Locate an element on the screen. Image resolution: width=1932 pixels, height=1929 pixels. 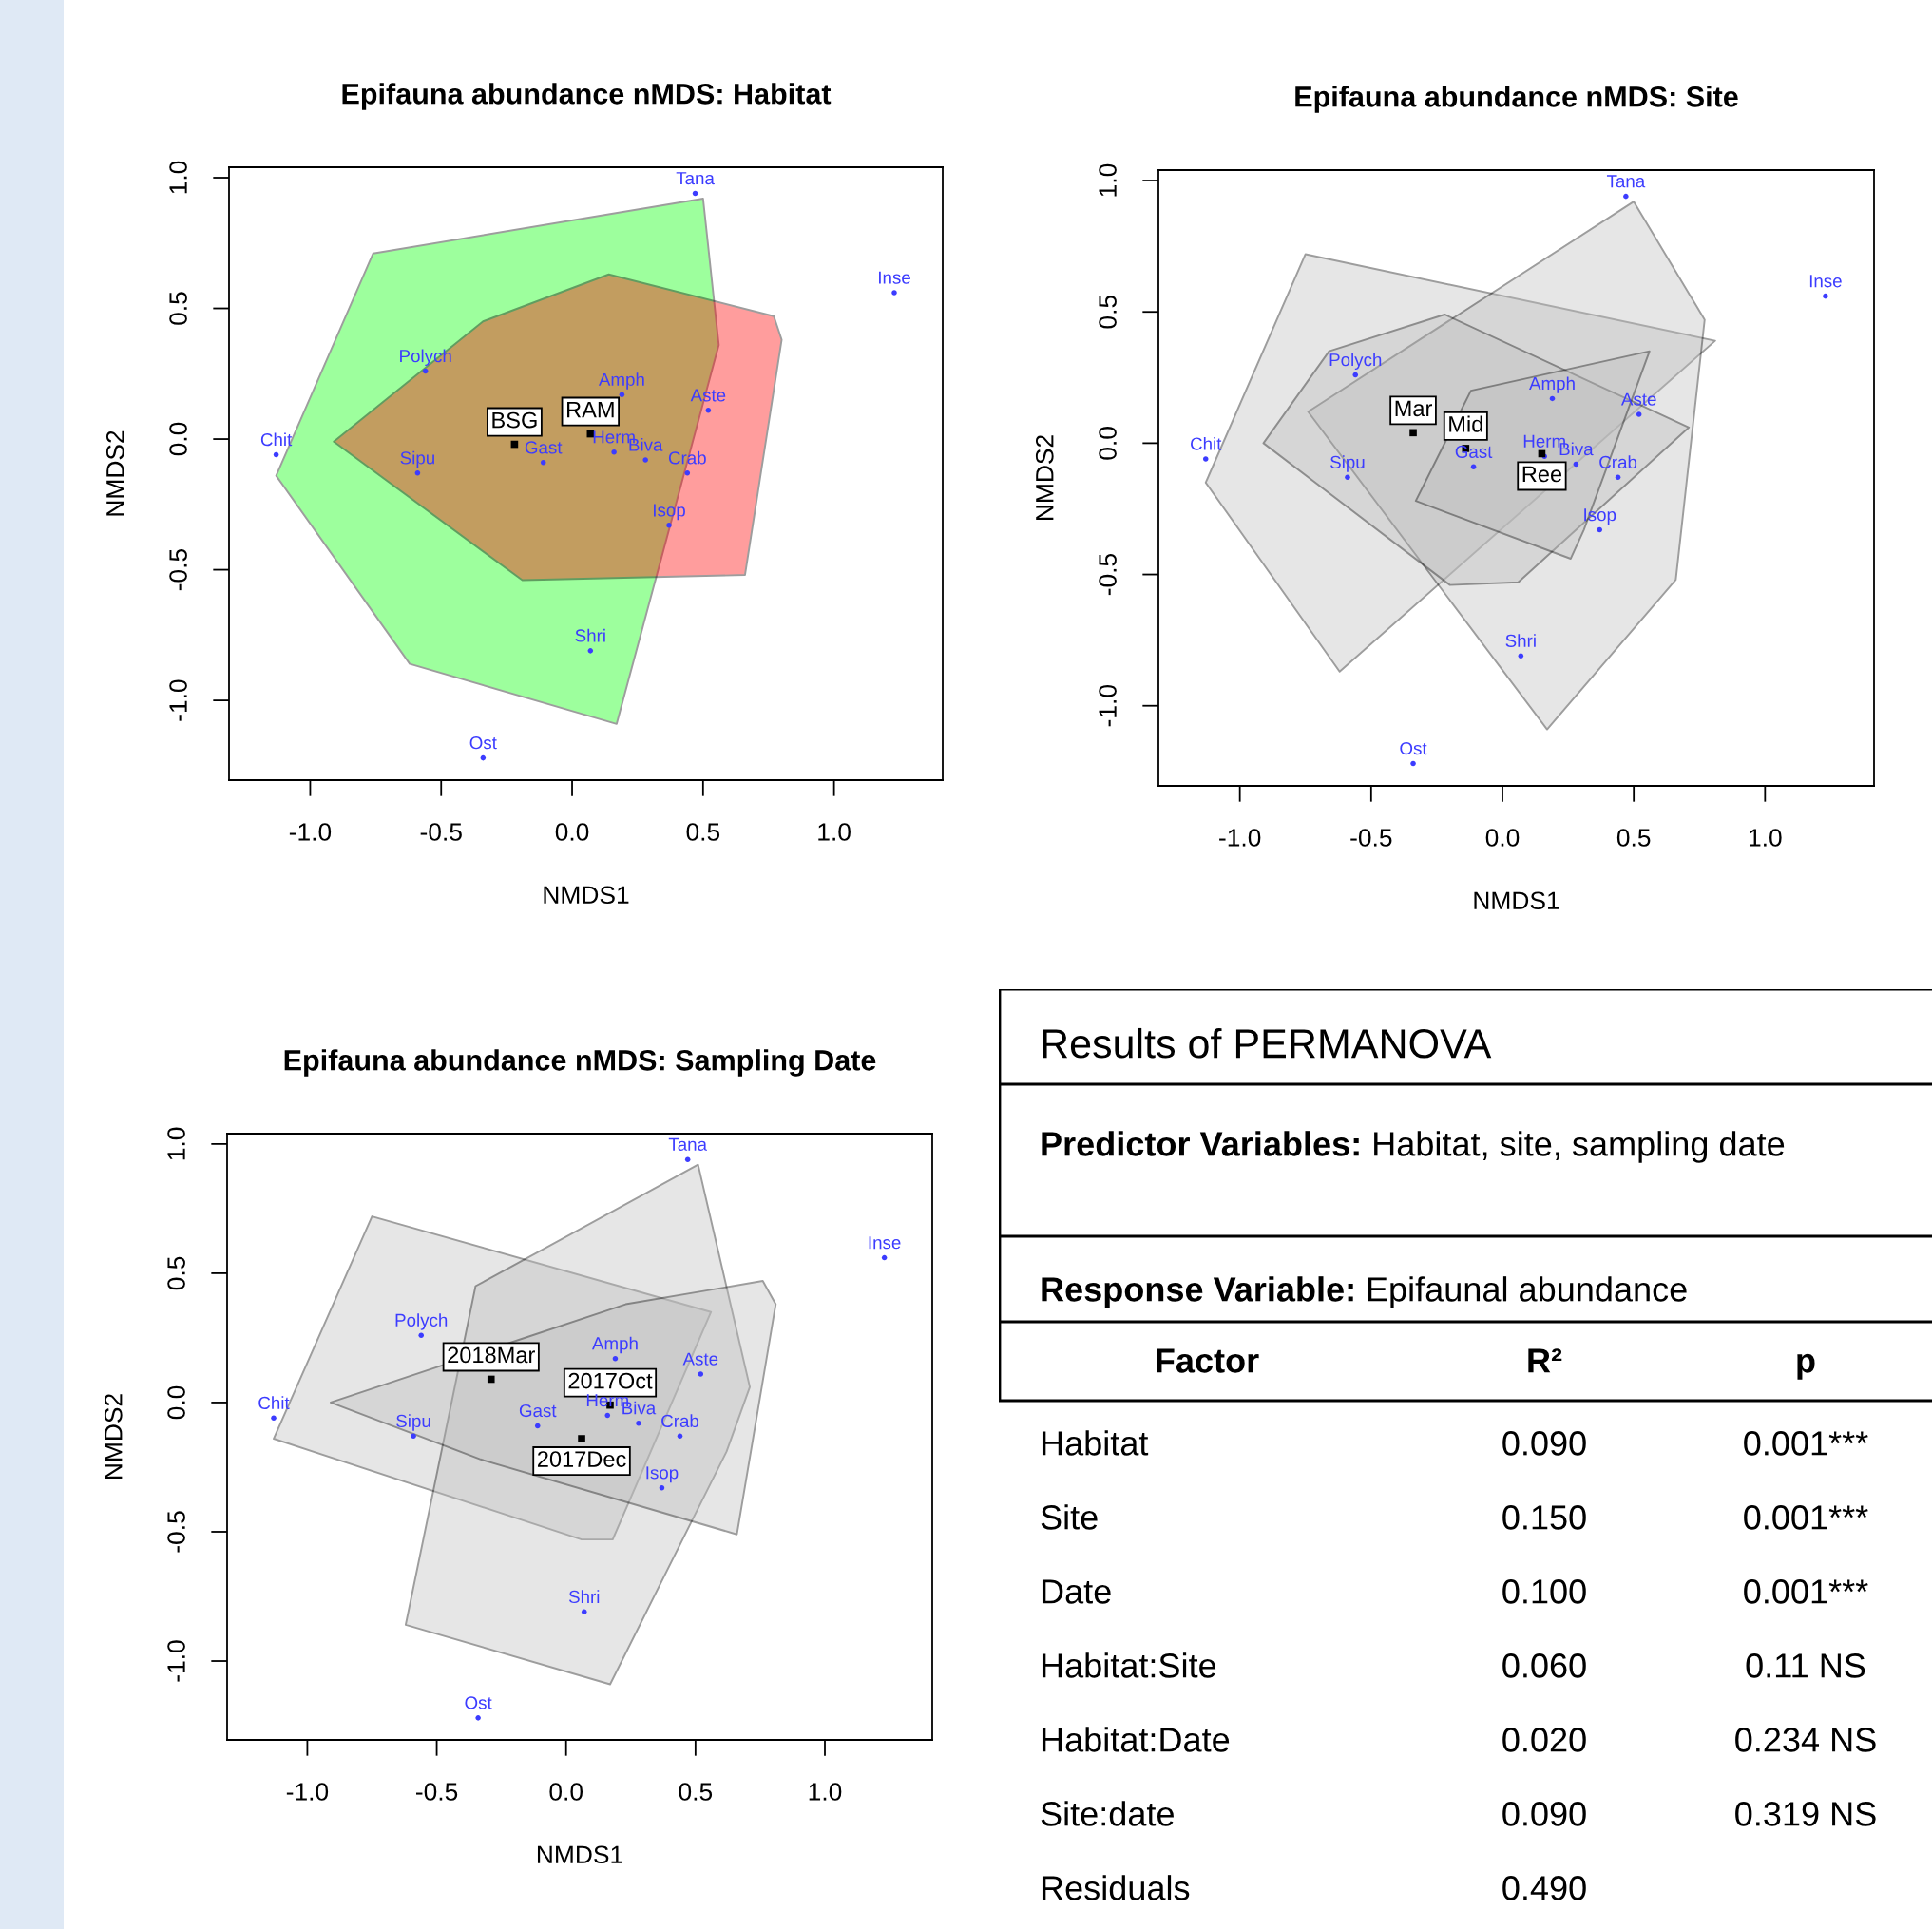
data-label: 2017Dec is located at coordinates (581, 1459).